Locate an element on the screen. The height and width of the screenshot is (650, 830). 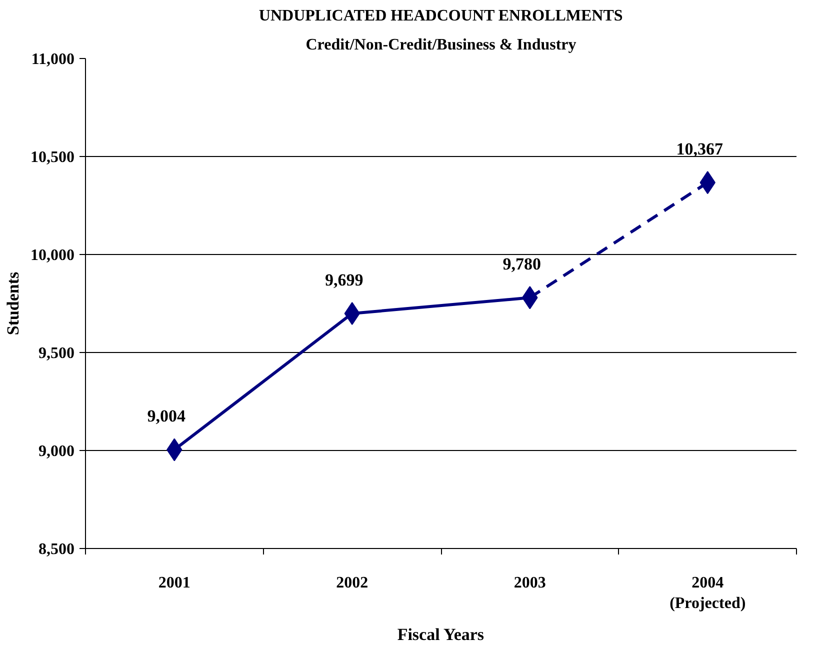
chart-title: UNDUPLICATED HEADCOUNT ENROLLMENTS is located at coordinates (440, 16).